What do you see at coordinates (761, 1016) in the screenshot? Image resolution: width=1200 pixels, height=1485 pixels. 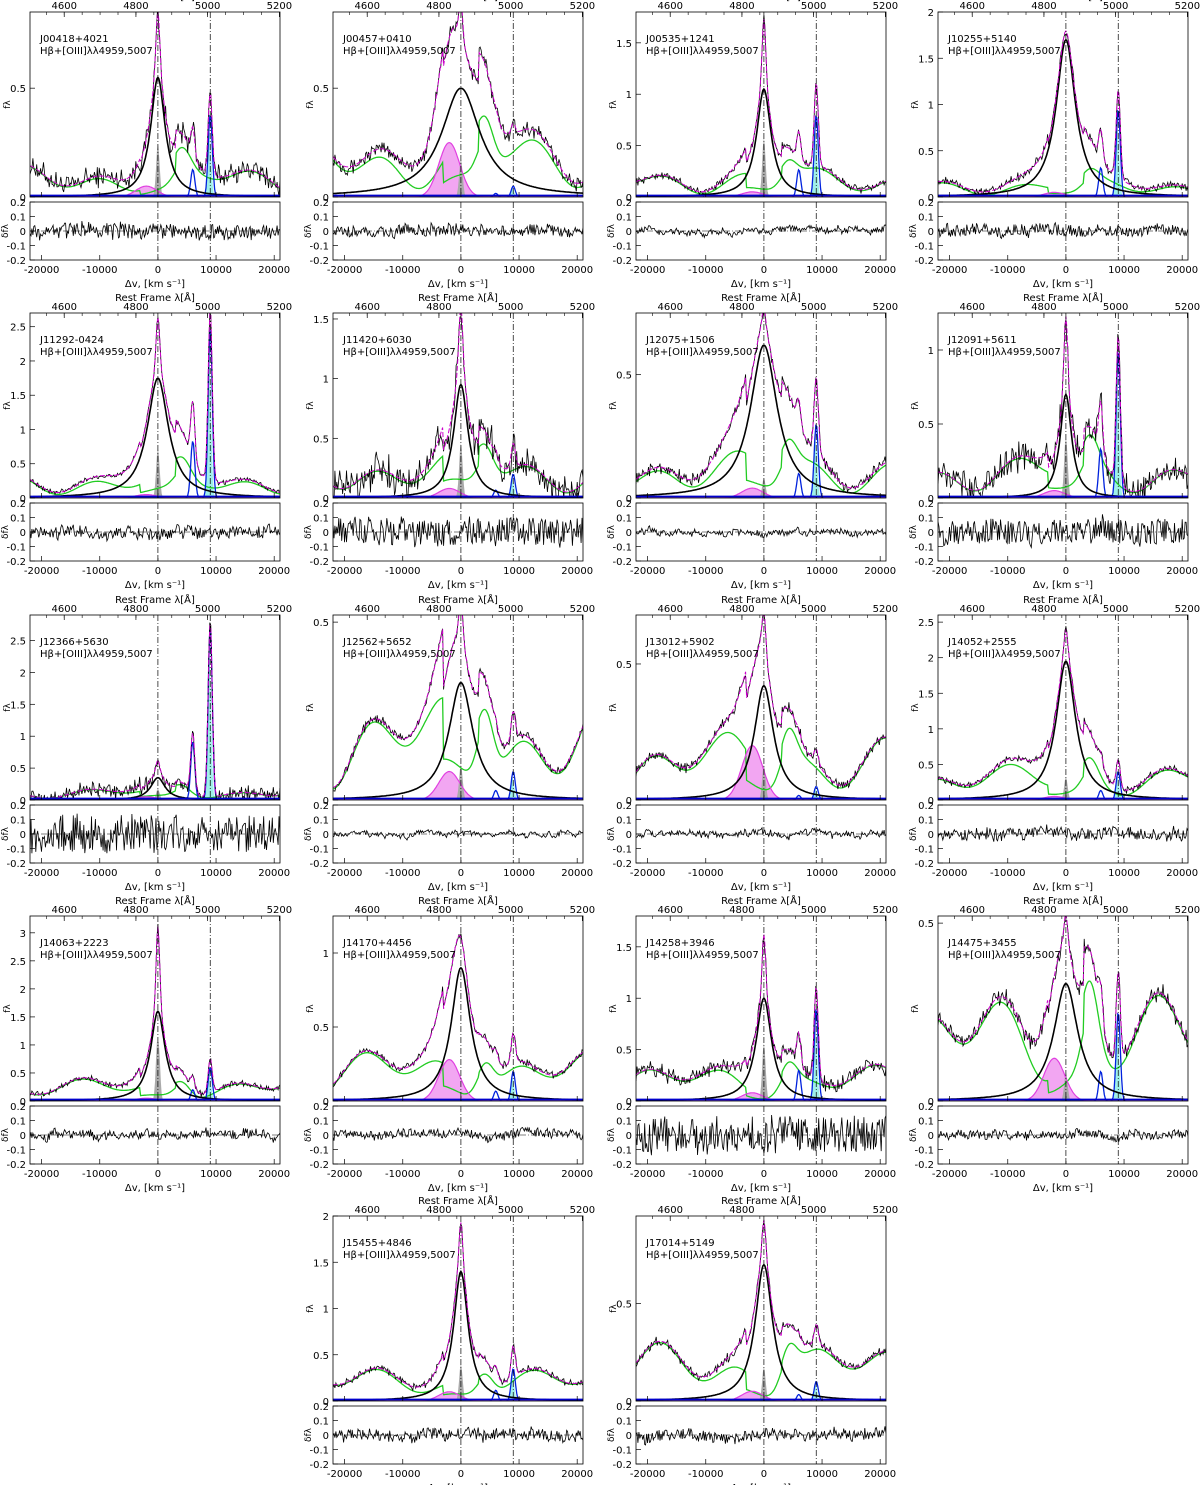 I see `observed-spectrum-line` at bounding box center [761, 1016].